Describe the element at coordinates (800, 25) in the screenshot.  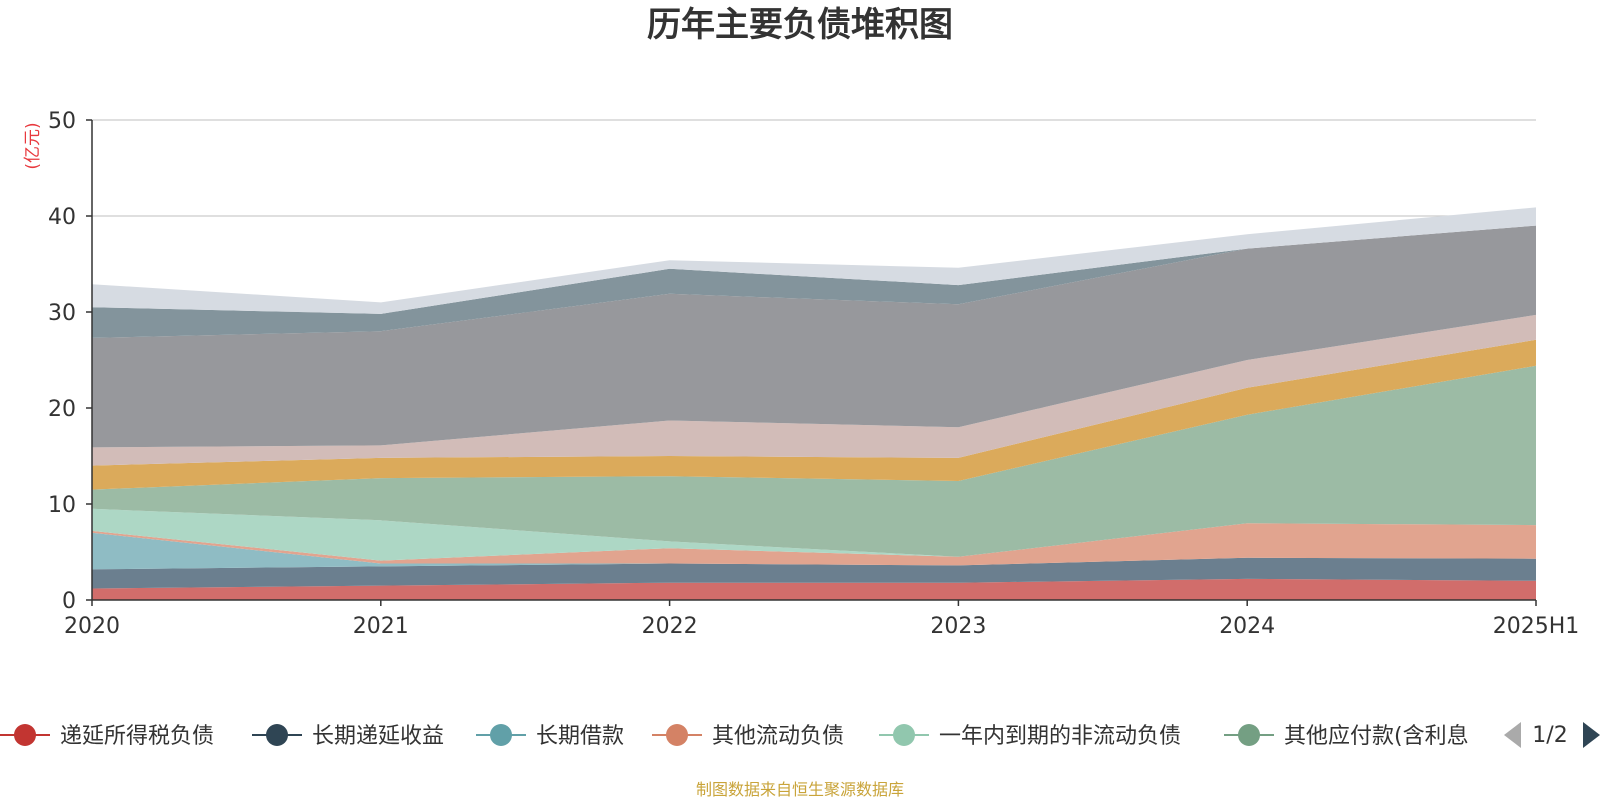
I see `chart-title: 历年主要负债堆积图` at that location.